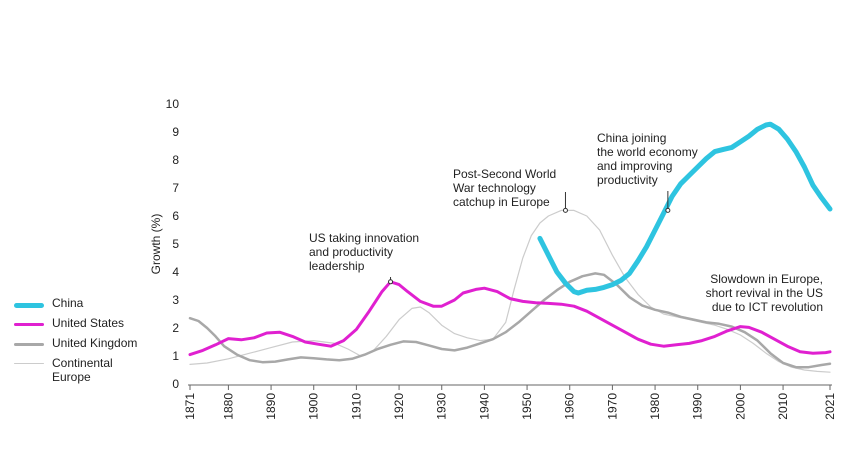  What do you see at coordinates (767, 307) in the screenshot?
I see `annotation-text-line: due to ICT revolution` at bounding box center [767, 307].